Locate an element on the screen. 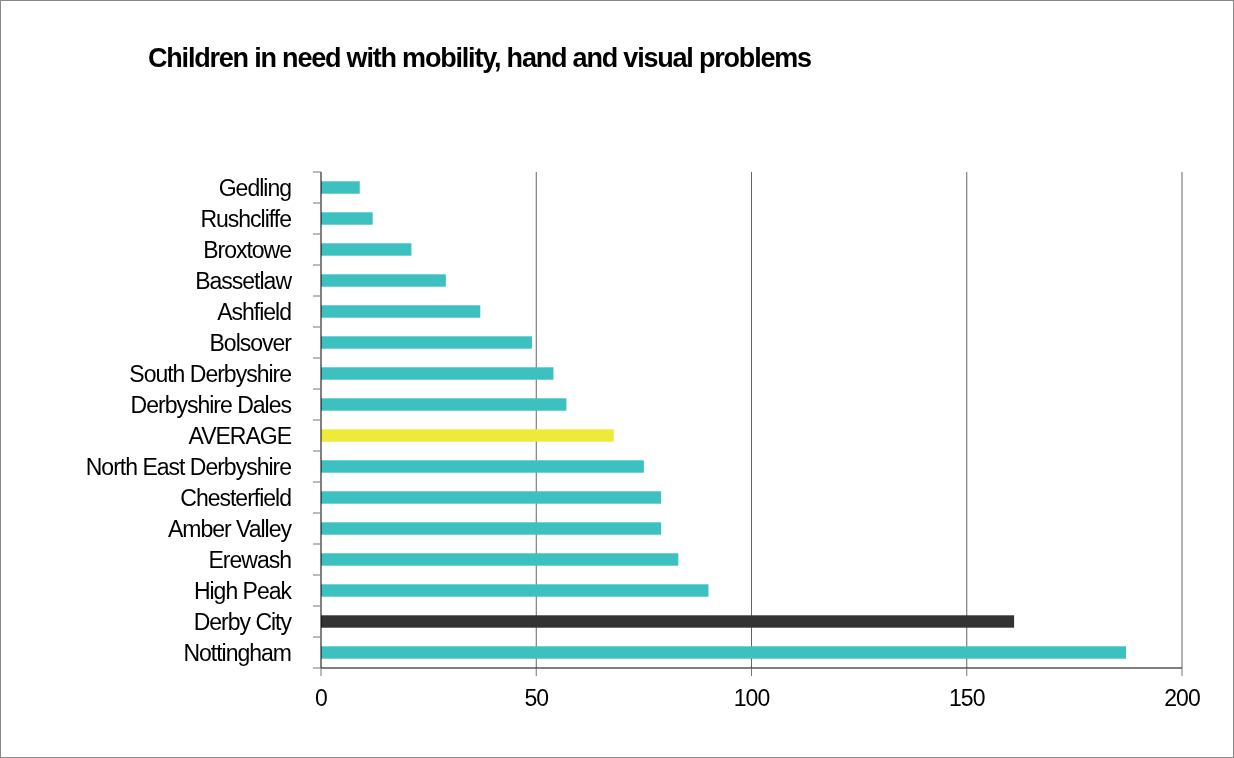  y-tick-label: Erewash is located at coordinates (250, 559).